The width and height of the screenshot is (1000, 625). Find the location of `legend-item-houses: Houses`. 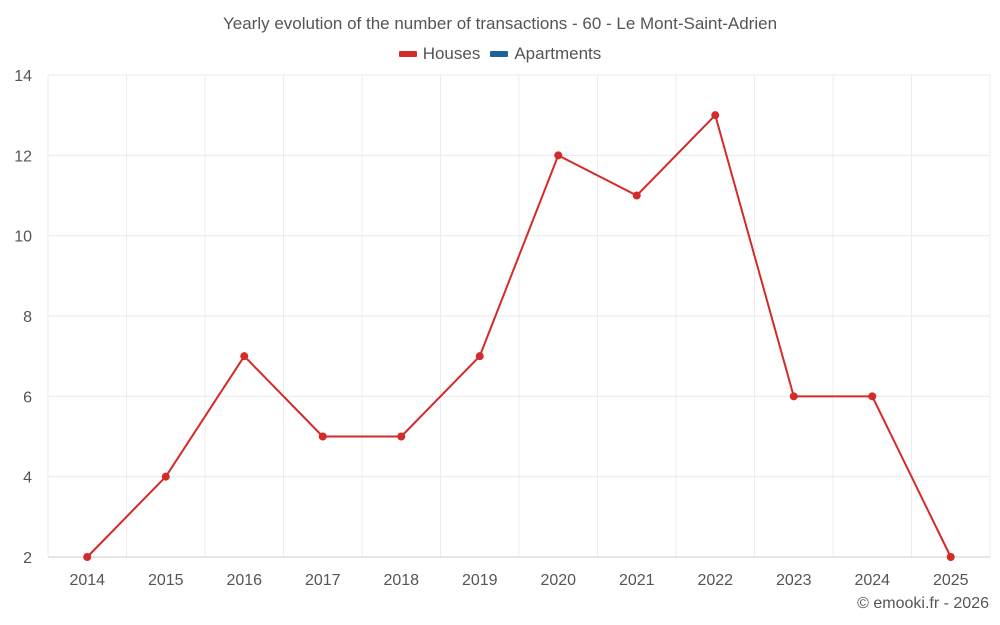

legend-item-houses: Houses is located at coordinates (439, 54).